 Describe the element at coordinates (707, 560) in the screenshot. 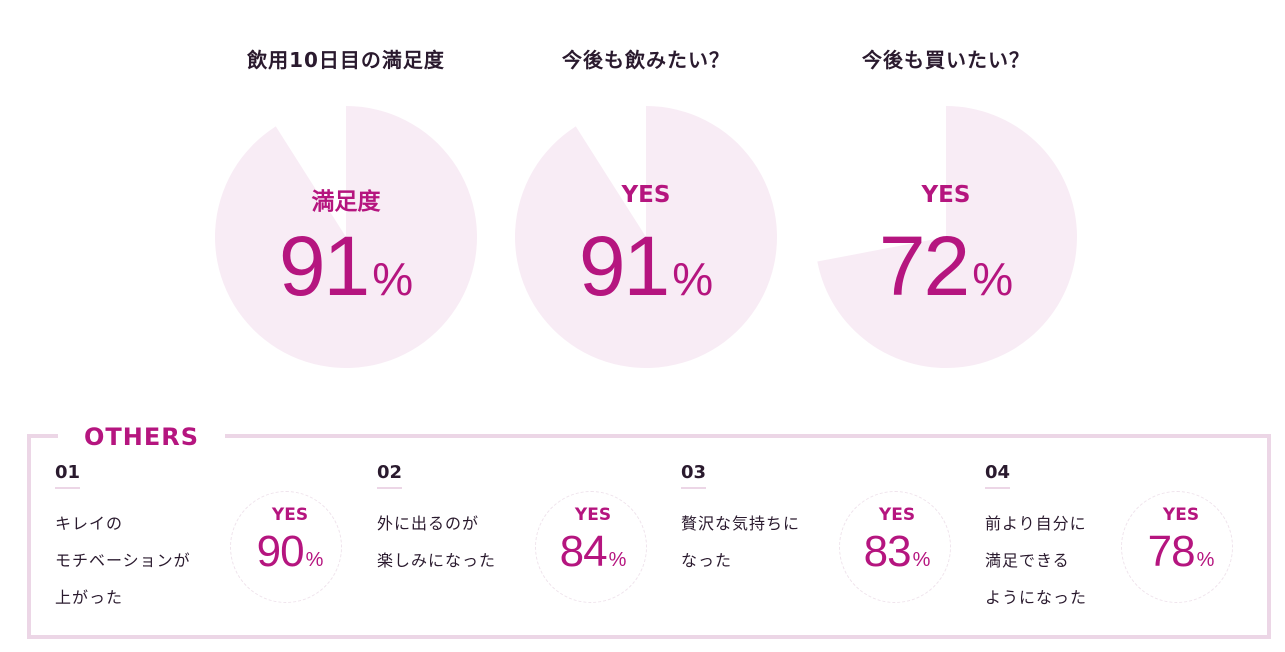

I see `item-line: なった` at that location.